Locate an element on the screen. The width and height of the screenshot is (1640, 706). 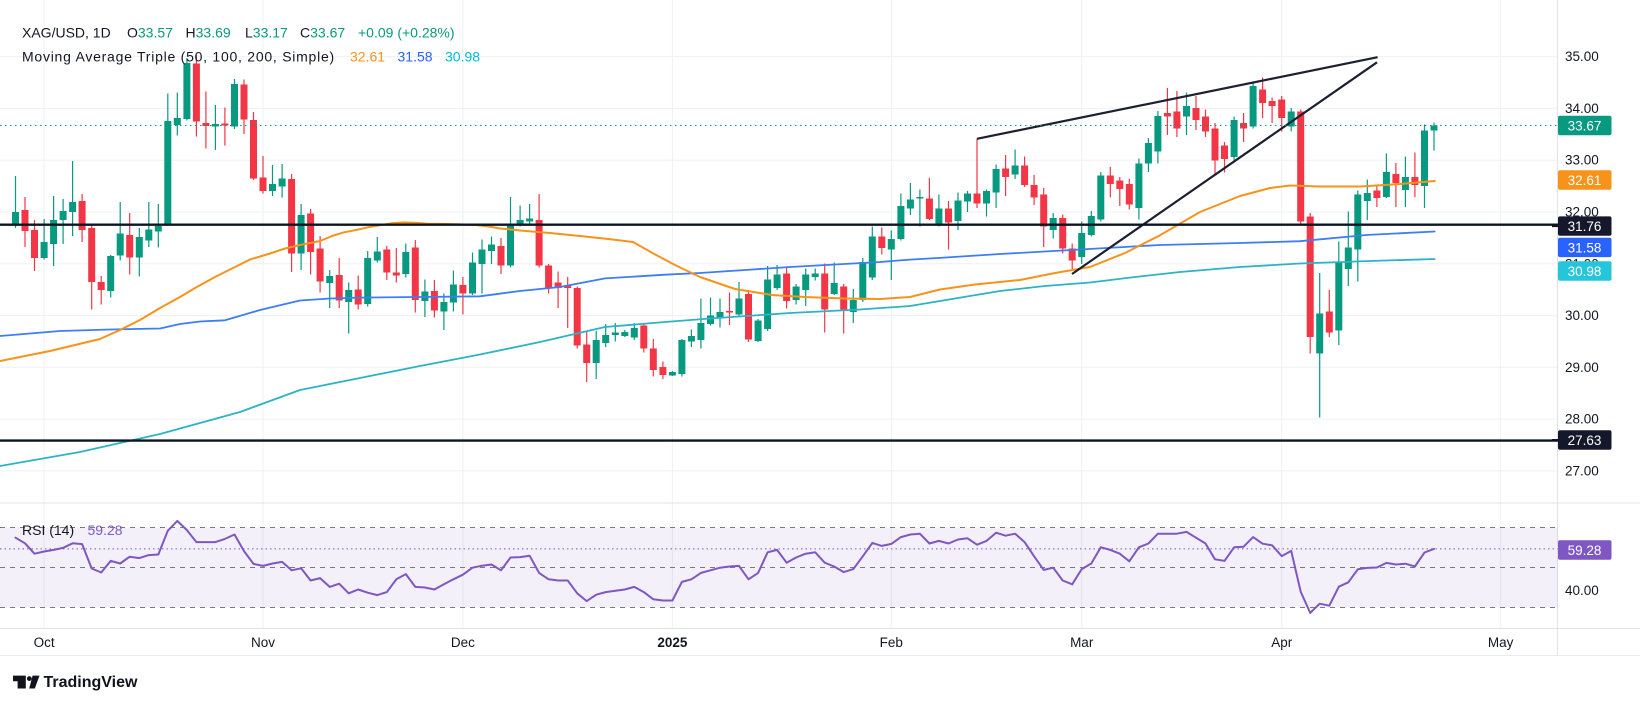
svg-text: 34.00 is located at coordinates (1582, 108).